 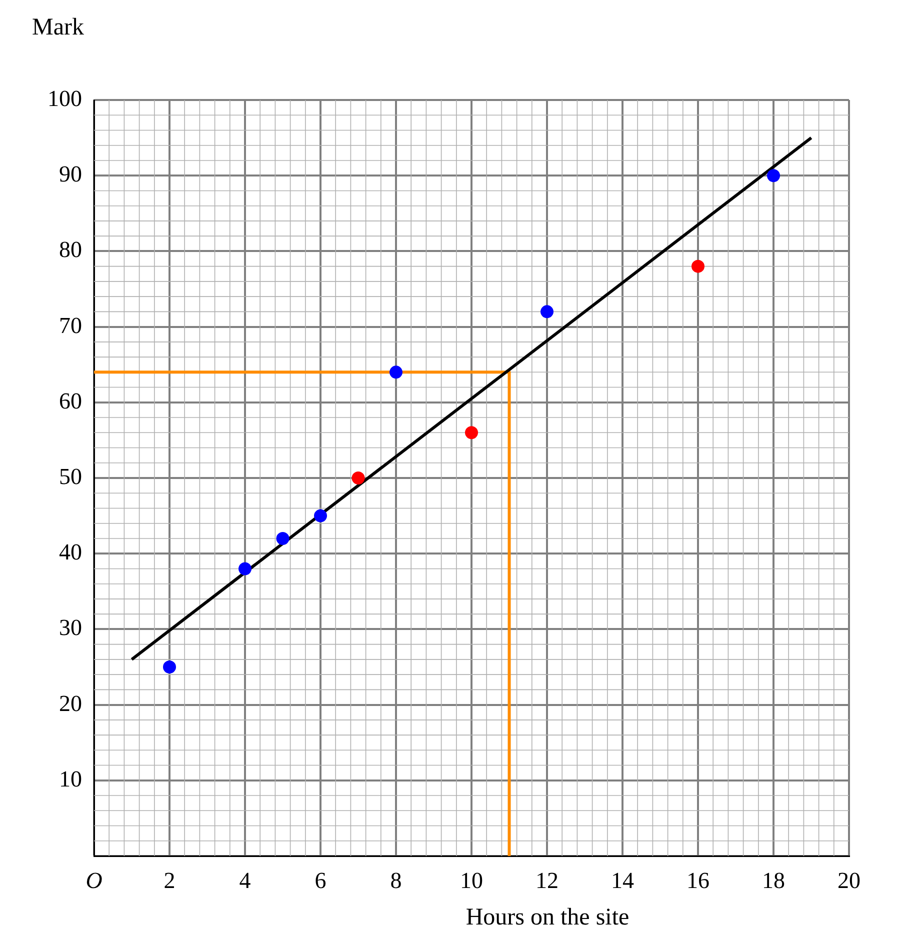 What do you see at coordinates (170, 880) in the screenshot?
I see `x-tick-label: 2` at bounding box center [170, 880].